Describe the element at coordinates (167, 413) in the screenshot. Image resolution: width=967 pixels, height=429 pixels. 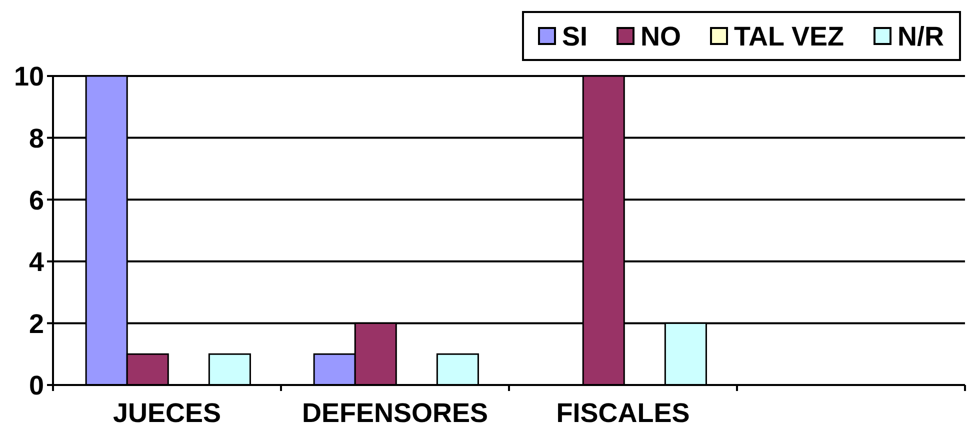
I see `x-tick-label: JUECES` at that location.